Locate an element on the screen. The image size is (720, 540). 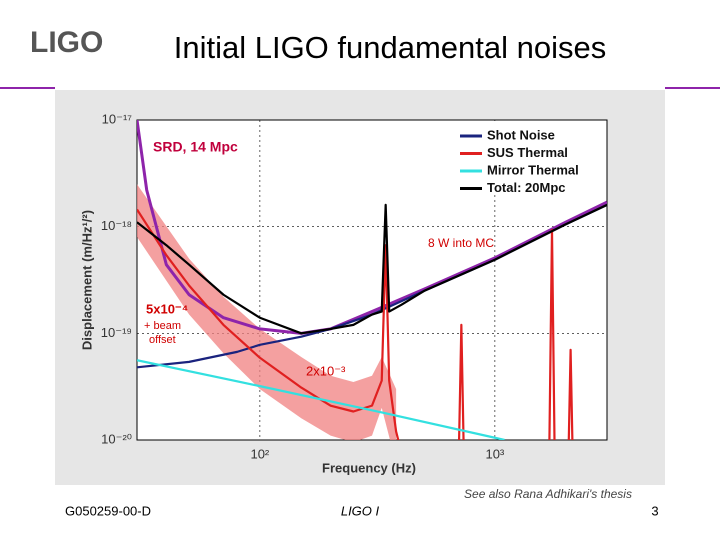
x-tick-label: 10² is located at coordinates (259, 453).